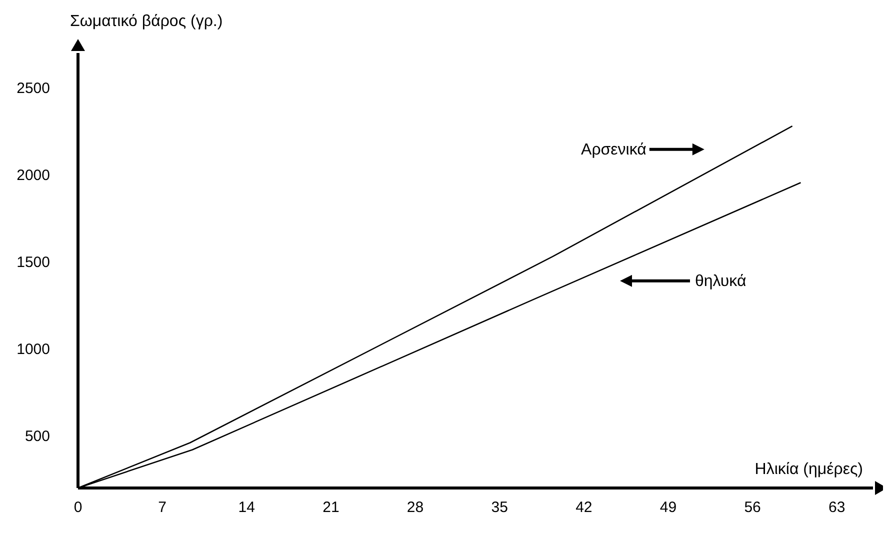 This screenshot has height=533, width=891. What do you see at coordinates (415, 507) in the screenshot?
I see `x-tick-label: 28` at bounding box center [415, 507].